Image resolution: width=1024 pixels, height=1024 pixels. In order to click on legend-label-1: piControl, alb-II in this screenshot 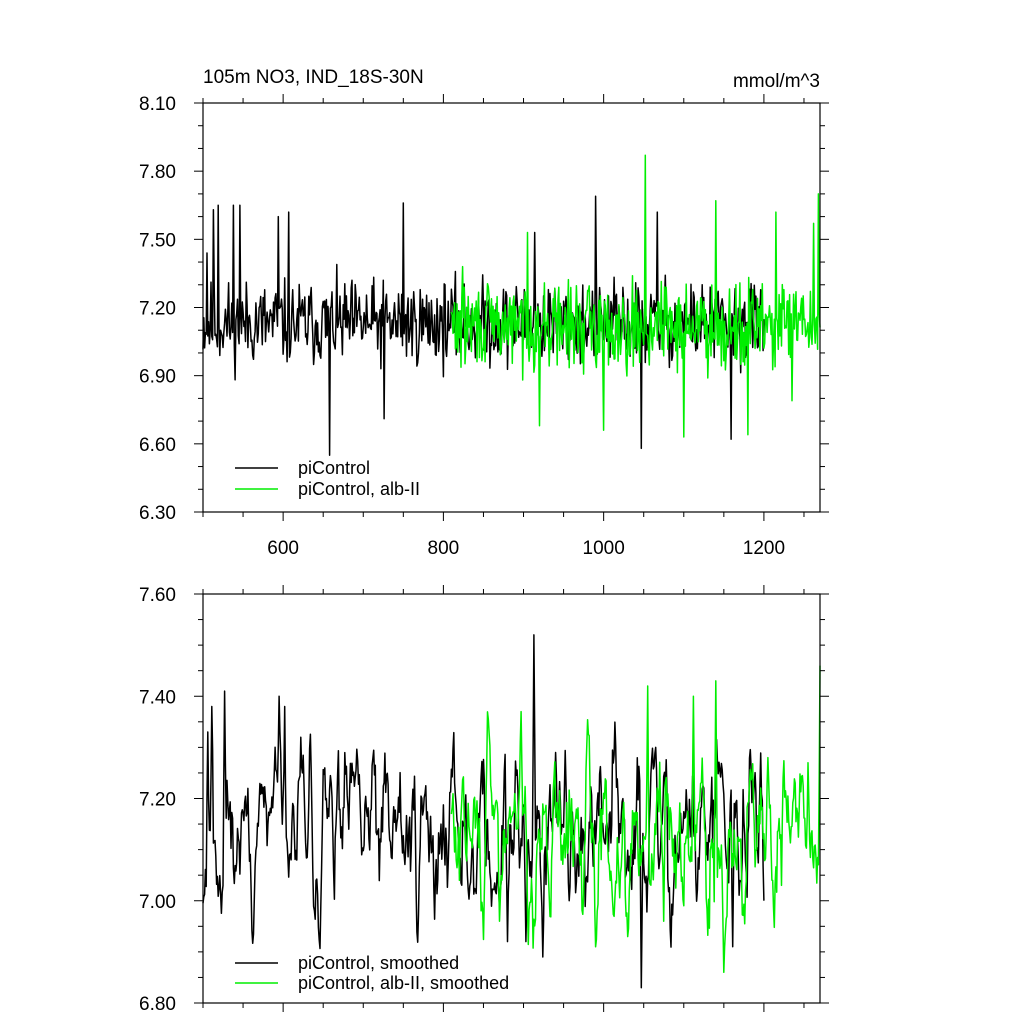, I will do `click(359, 489)`.